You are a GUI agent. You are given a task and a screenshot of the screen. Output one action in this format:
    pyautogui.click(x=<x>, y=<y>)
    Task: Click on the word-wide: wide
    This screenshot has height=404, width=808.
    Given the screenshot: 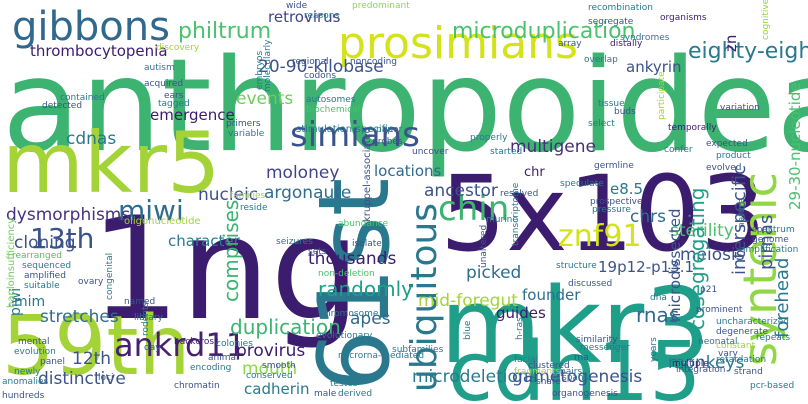 What is the action you would take?
    pyautogui.click(x=297, y=6)
    